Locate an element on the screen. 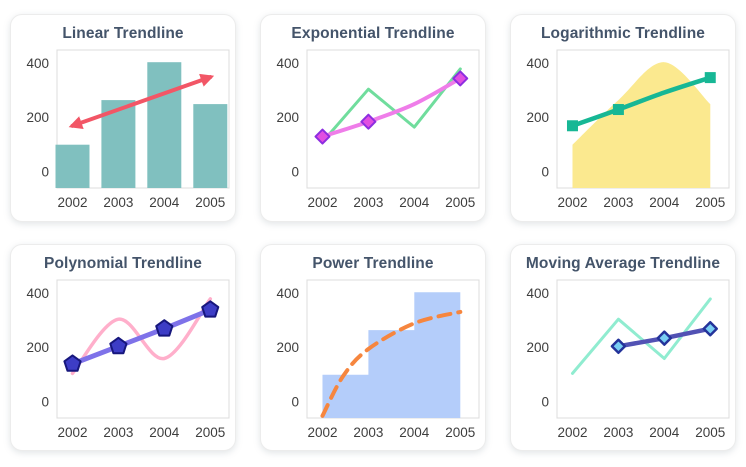  chart-title: Power Trendline is located at coordinates (373, 263).